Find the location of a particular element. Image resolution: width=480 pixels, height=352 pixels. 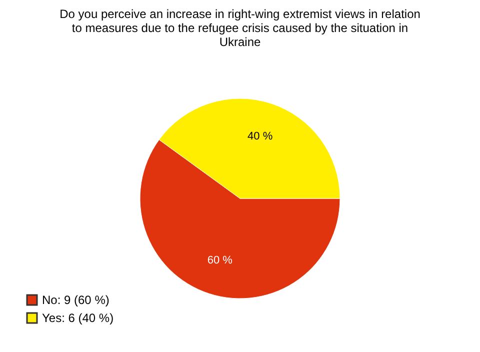

legend-label: Yes: 6 (40 %) is located at coordinates (78, 318).